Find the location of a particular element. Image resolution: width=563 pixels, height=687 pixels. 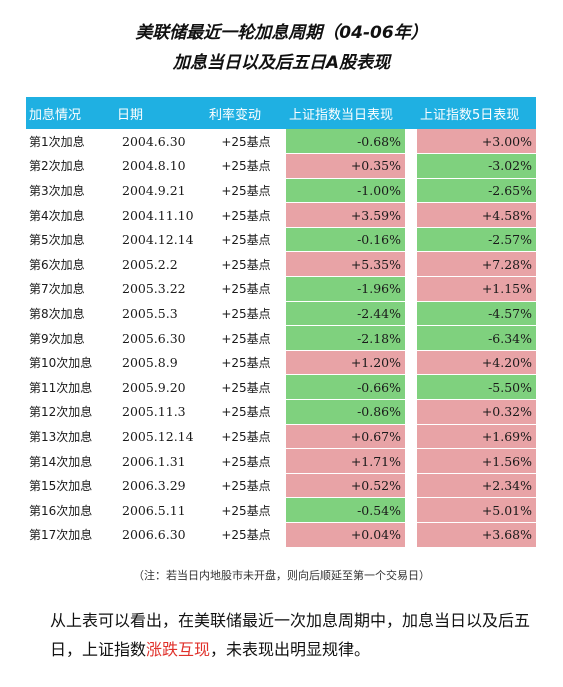

cell-date: 2006.1.31 is located at coordinates (160, 461).